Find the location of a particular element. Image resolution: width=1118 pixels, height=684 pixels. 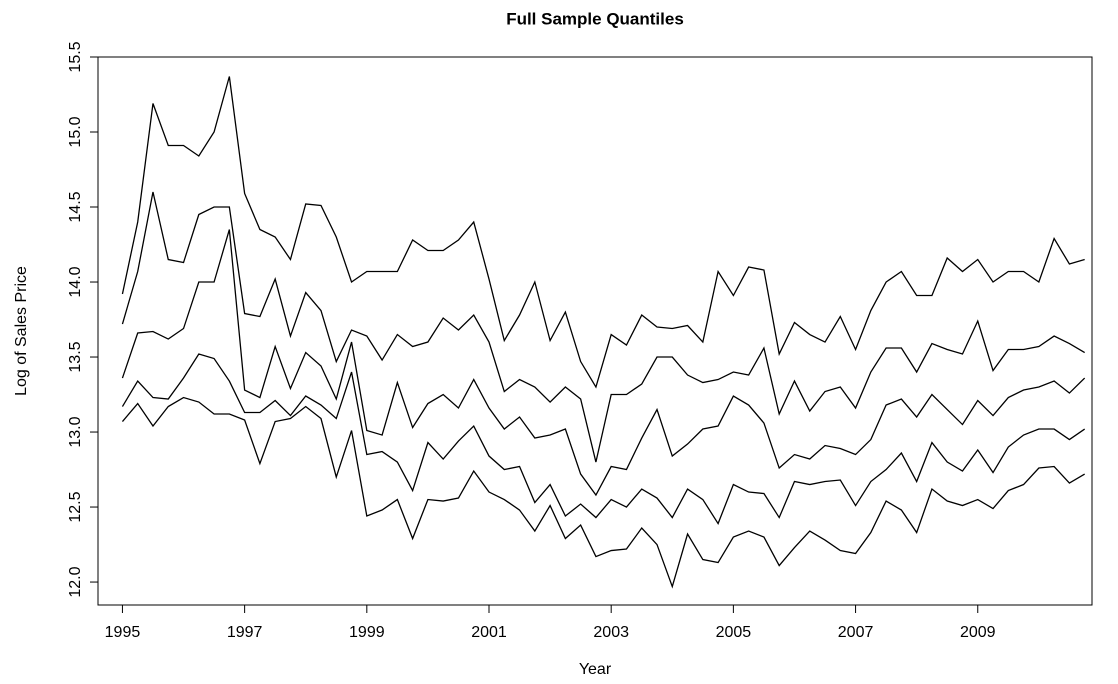

x-tick-label: 2005 is located at coordinates (734, 632).